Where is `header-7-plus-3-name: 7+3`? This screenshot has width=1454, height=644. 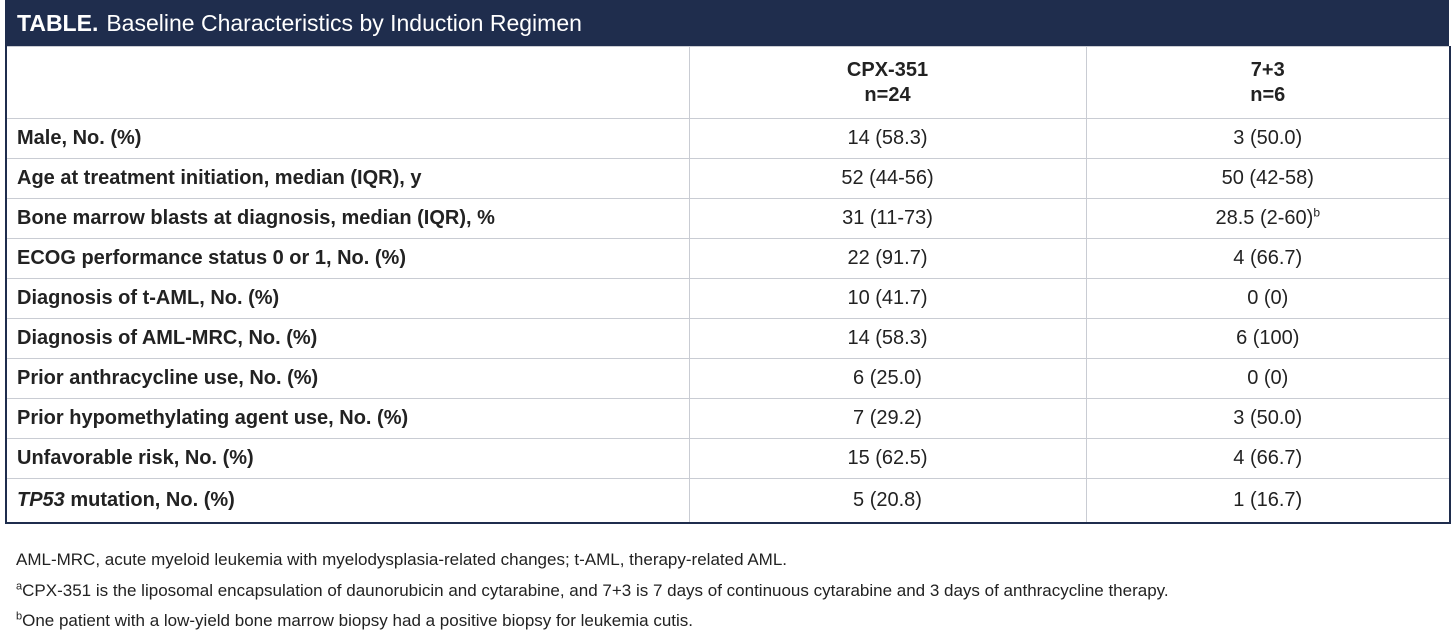 header-7-plus-3-name: 7+3 is located at coordinates (1267, 69).